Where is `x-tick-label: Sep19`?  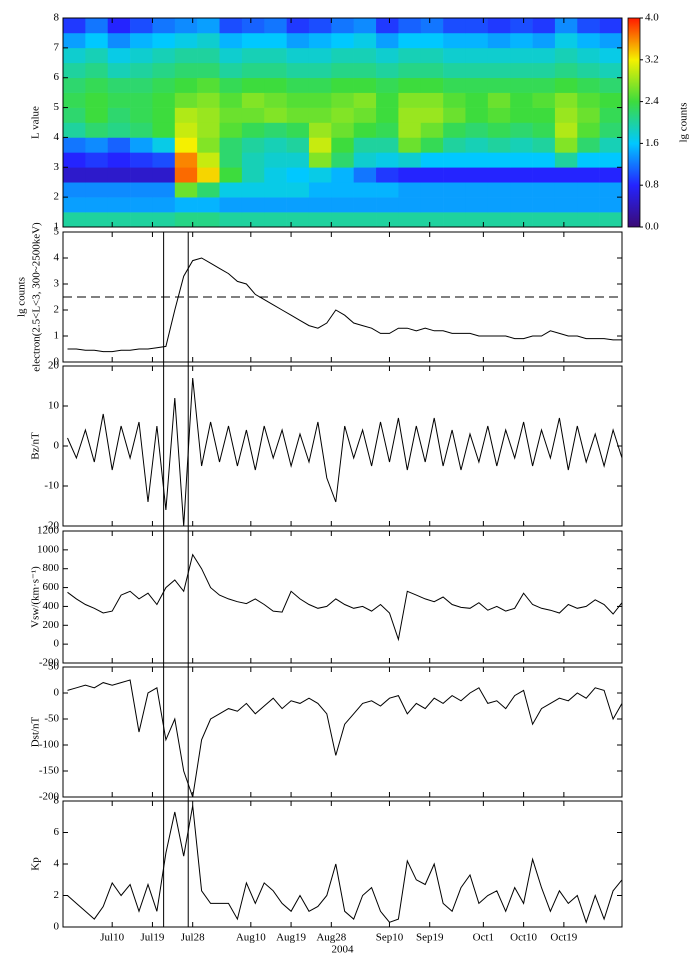 x-tick-label: Sep19 is located at coordinates (430, 938).